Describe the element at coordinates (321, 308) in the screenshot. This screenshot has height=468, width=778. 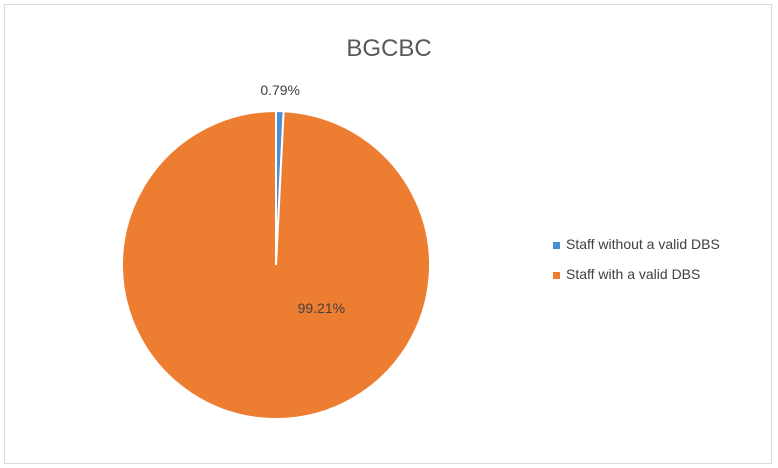
I see `data-label-2: 99.21%` at that location.